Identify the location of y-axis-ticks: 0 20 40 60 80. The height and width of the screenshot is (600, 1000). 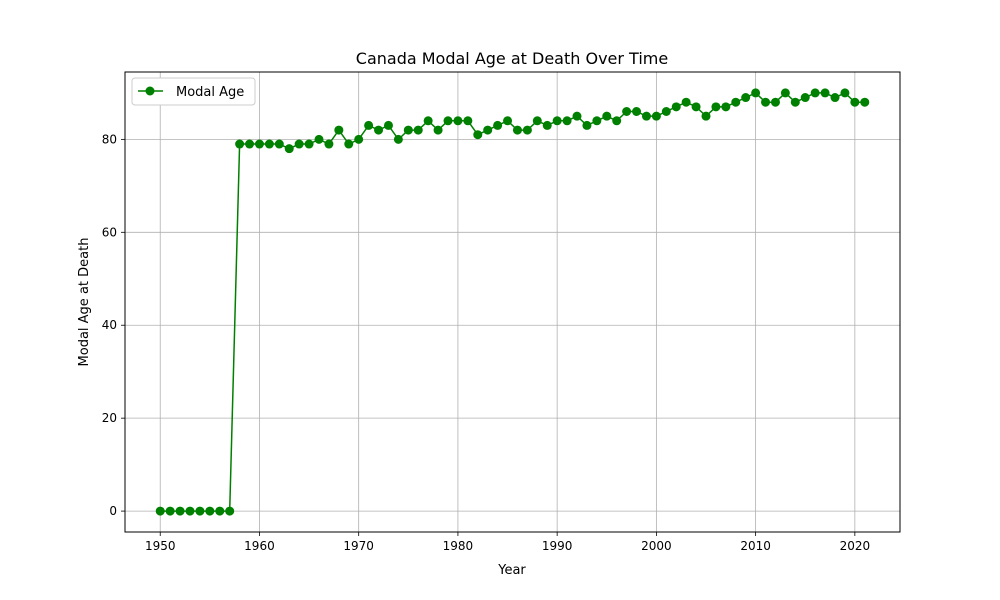
(113, 325).